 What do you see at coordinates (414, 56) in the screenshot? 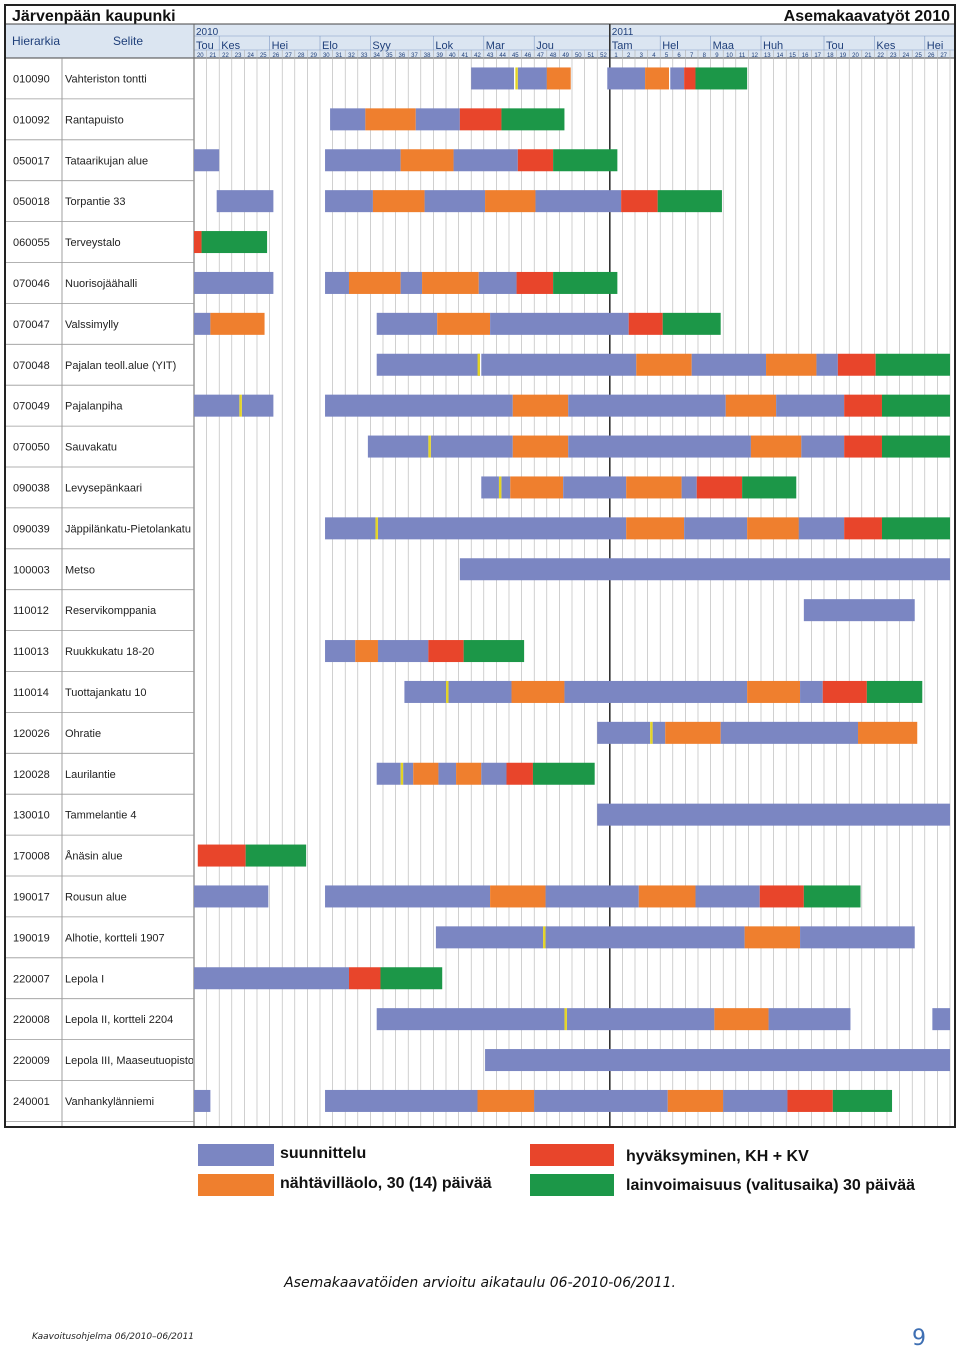
I see `week-label: 37` at bounding box center [414, 56].